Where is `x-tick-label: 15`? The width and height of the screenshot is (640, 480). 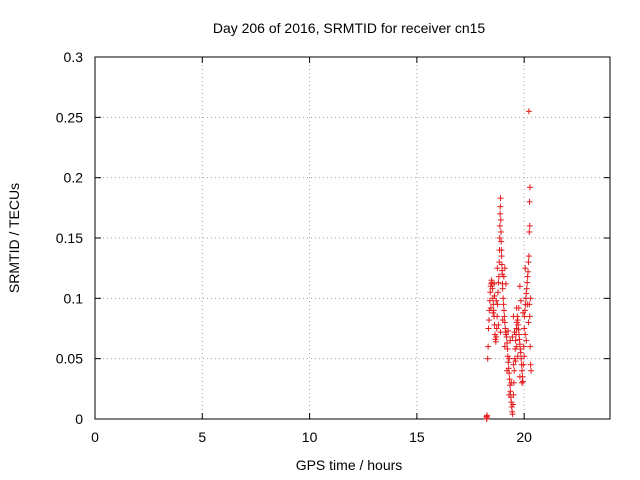
x-tick-label: 15 is located at coordinates (417, 437).